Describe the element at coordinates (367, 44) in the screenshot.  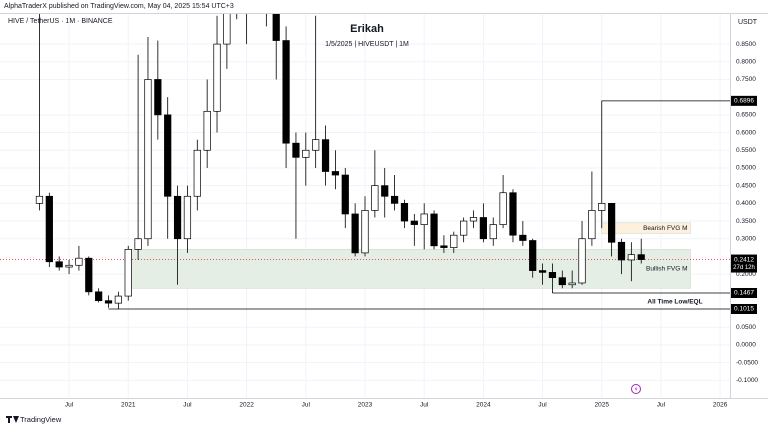
I see `watermark-subtitle: 1/5/2025 | HIVEUSDT | 1M` at that location.